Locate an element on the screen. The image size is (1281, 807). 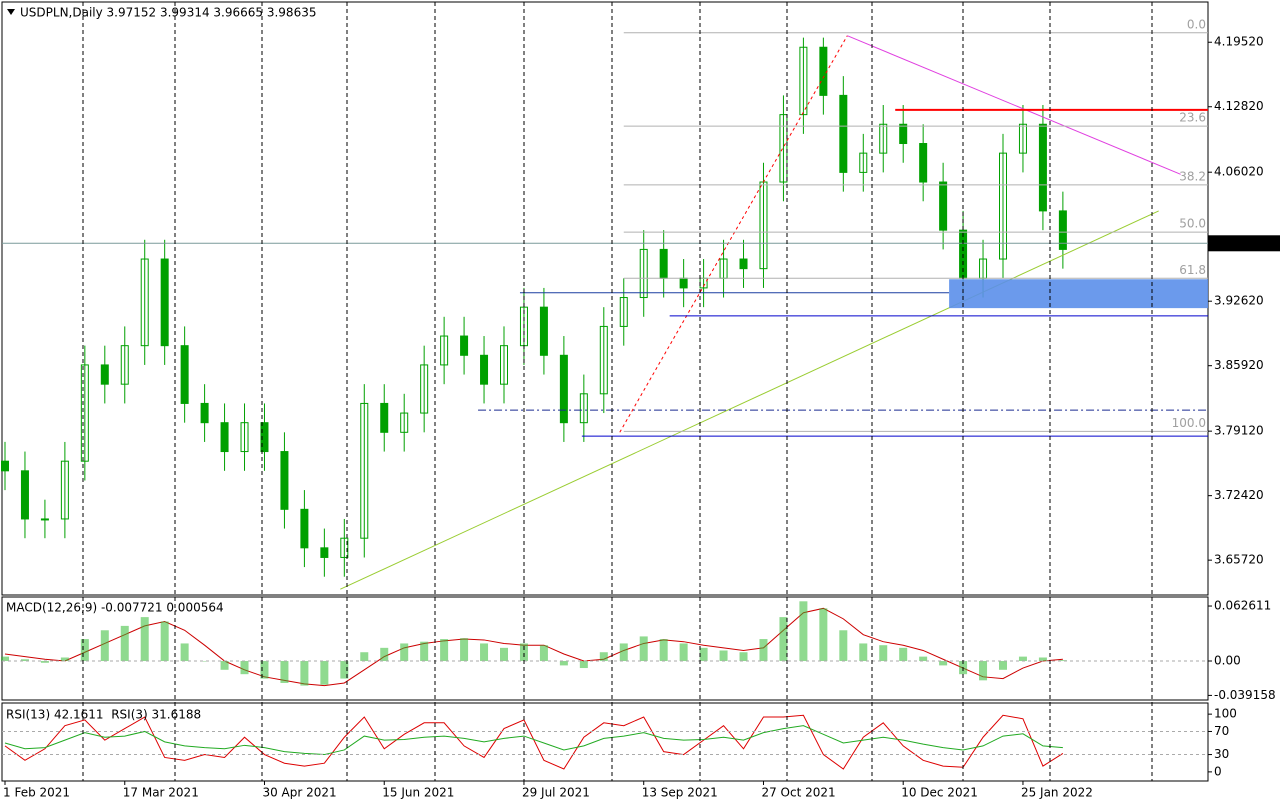
x-tick-label: 29 Jul 2021 is located at coordinates (556, 793).